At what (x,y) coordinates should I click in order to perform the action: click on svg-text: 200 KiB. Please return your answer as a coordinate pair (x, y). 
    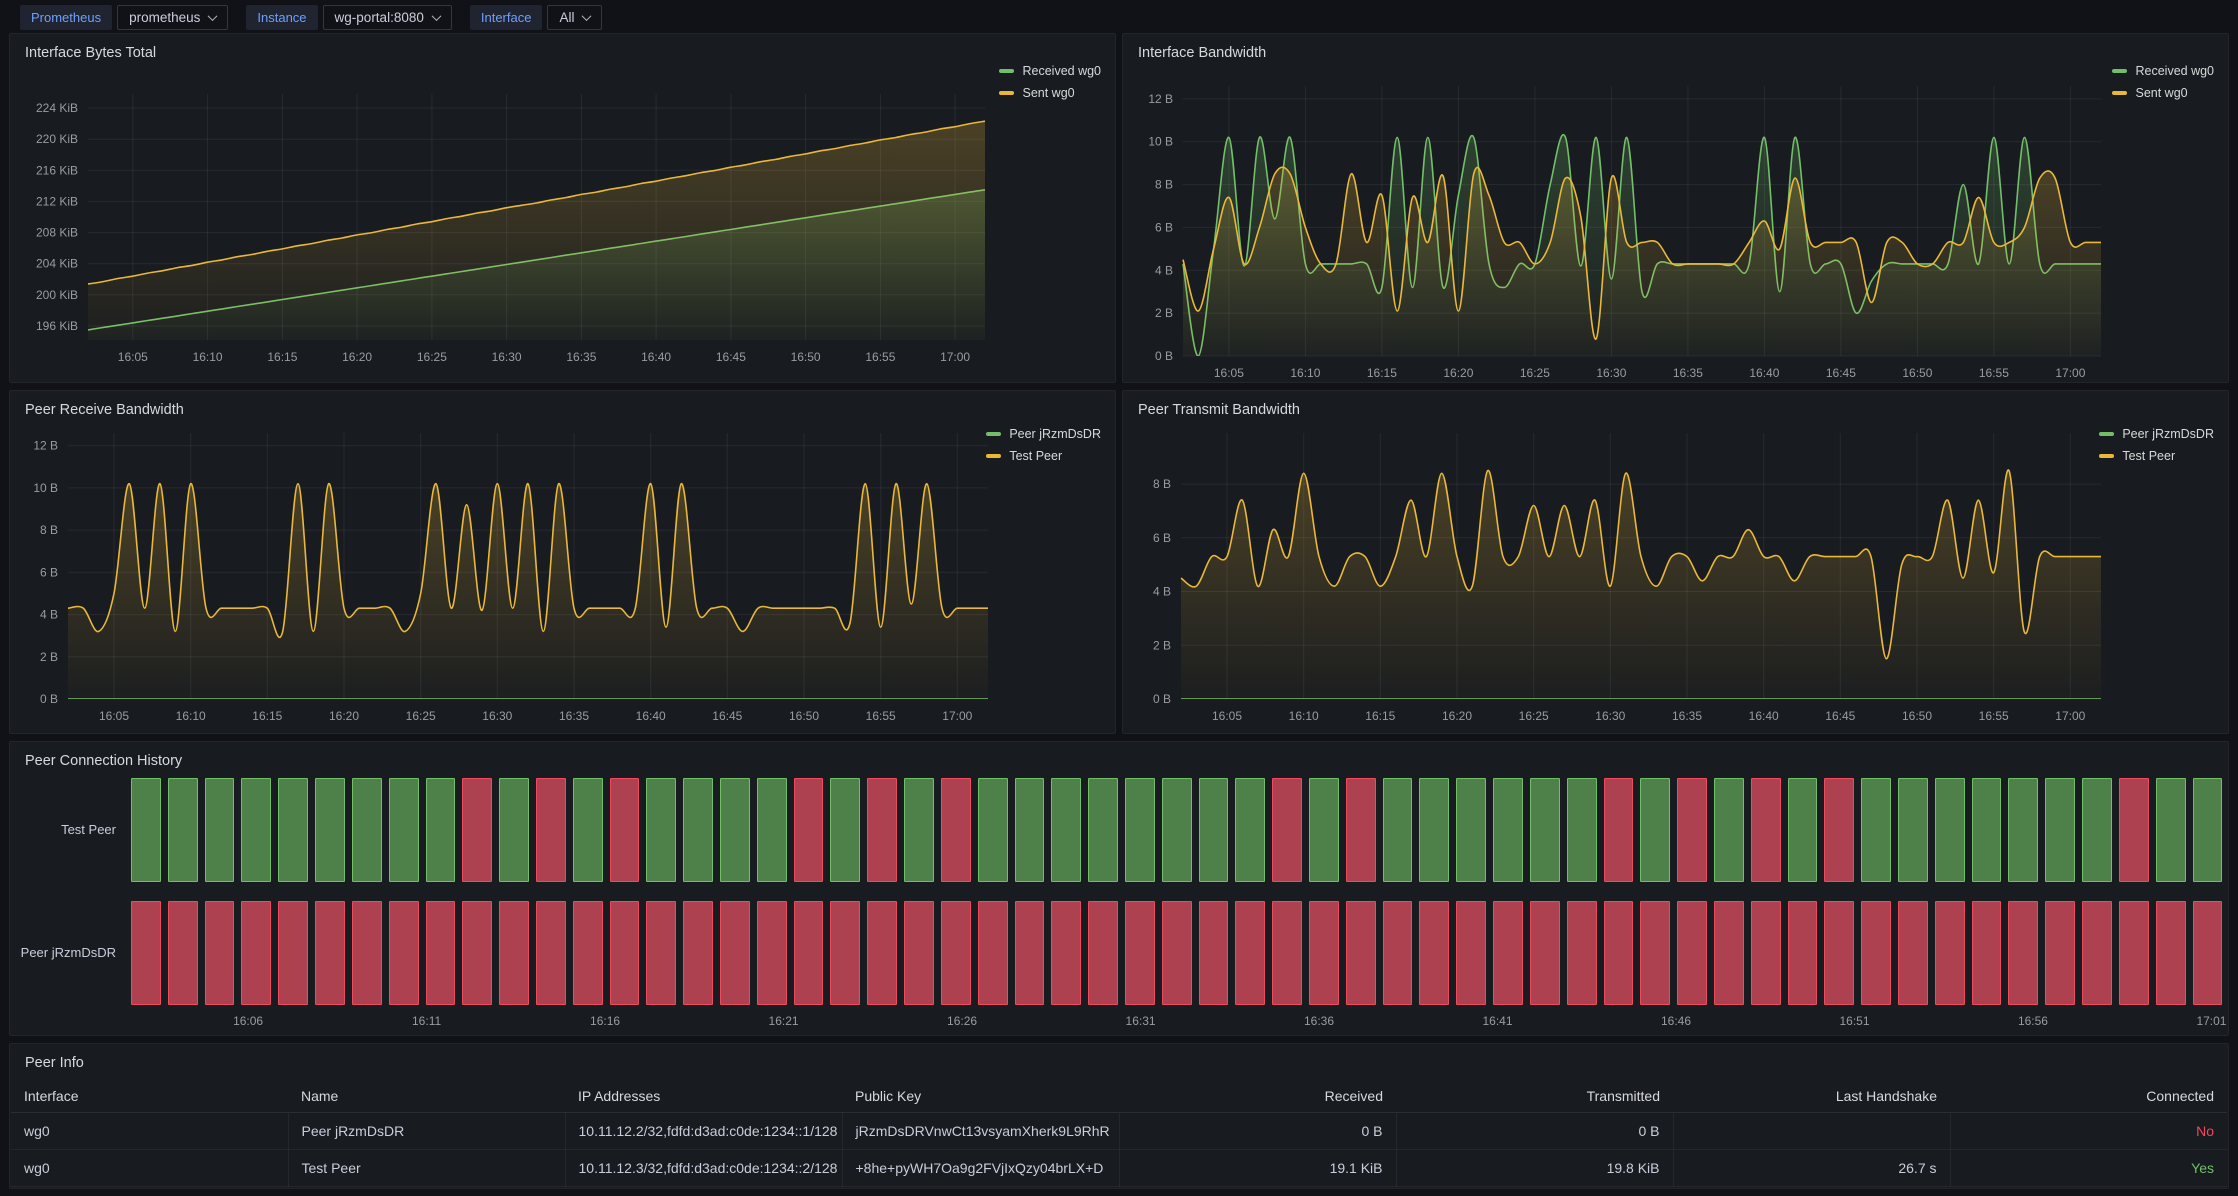
    Looking at the image, I should click on (57, 295).